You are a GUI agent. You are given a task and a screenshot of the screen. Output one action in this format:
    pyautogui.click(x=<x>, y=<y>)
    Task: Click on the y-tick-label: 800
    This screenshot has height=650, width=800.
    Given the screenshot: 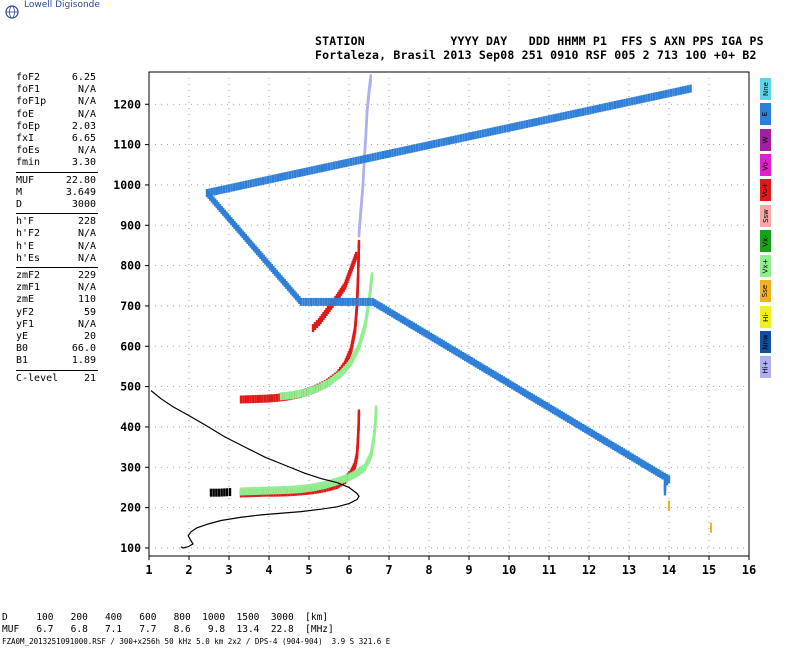 What is the action you would take?
    pyautogui.click(x=130, y=266)
    